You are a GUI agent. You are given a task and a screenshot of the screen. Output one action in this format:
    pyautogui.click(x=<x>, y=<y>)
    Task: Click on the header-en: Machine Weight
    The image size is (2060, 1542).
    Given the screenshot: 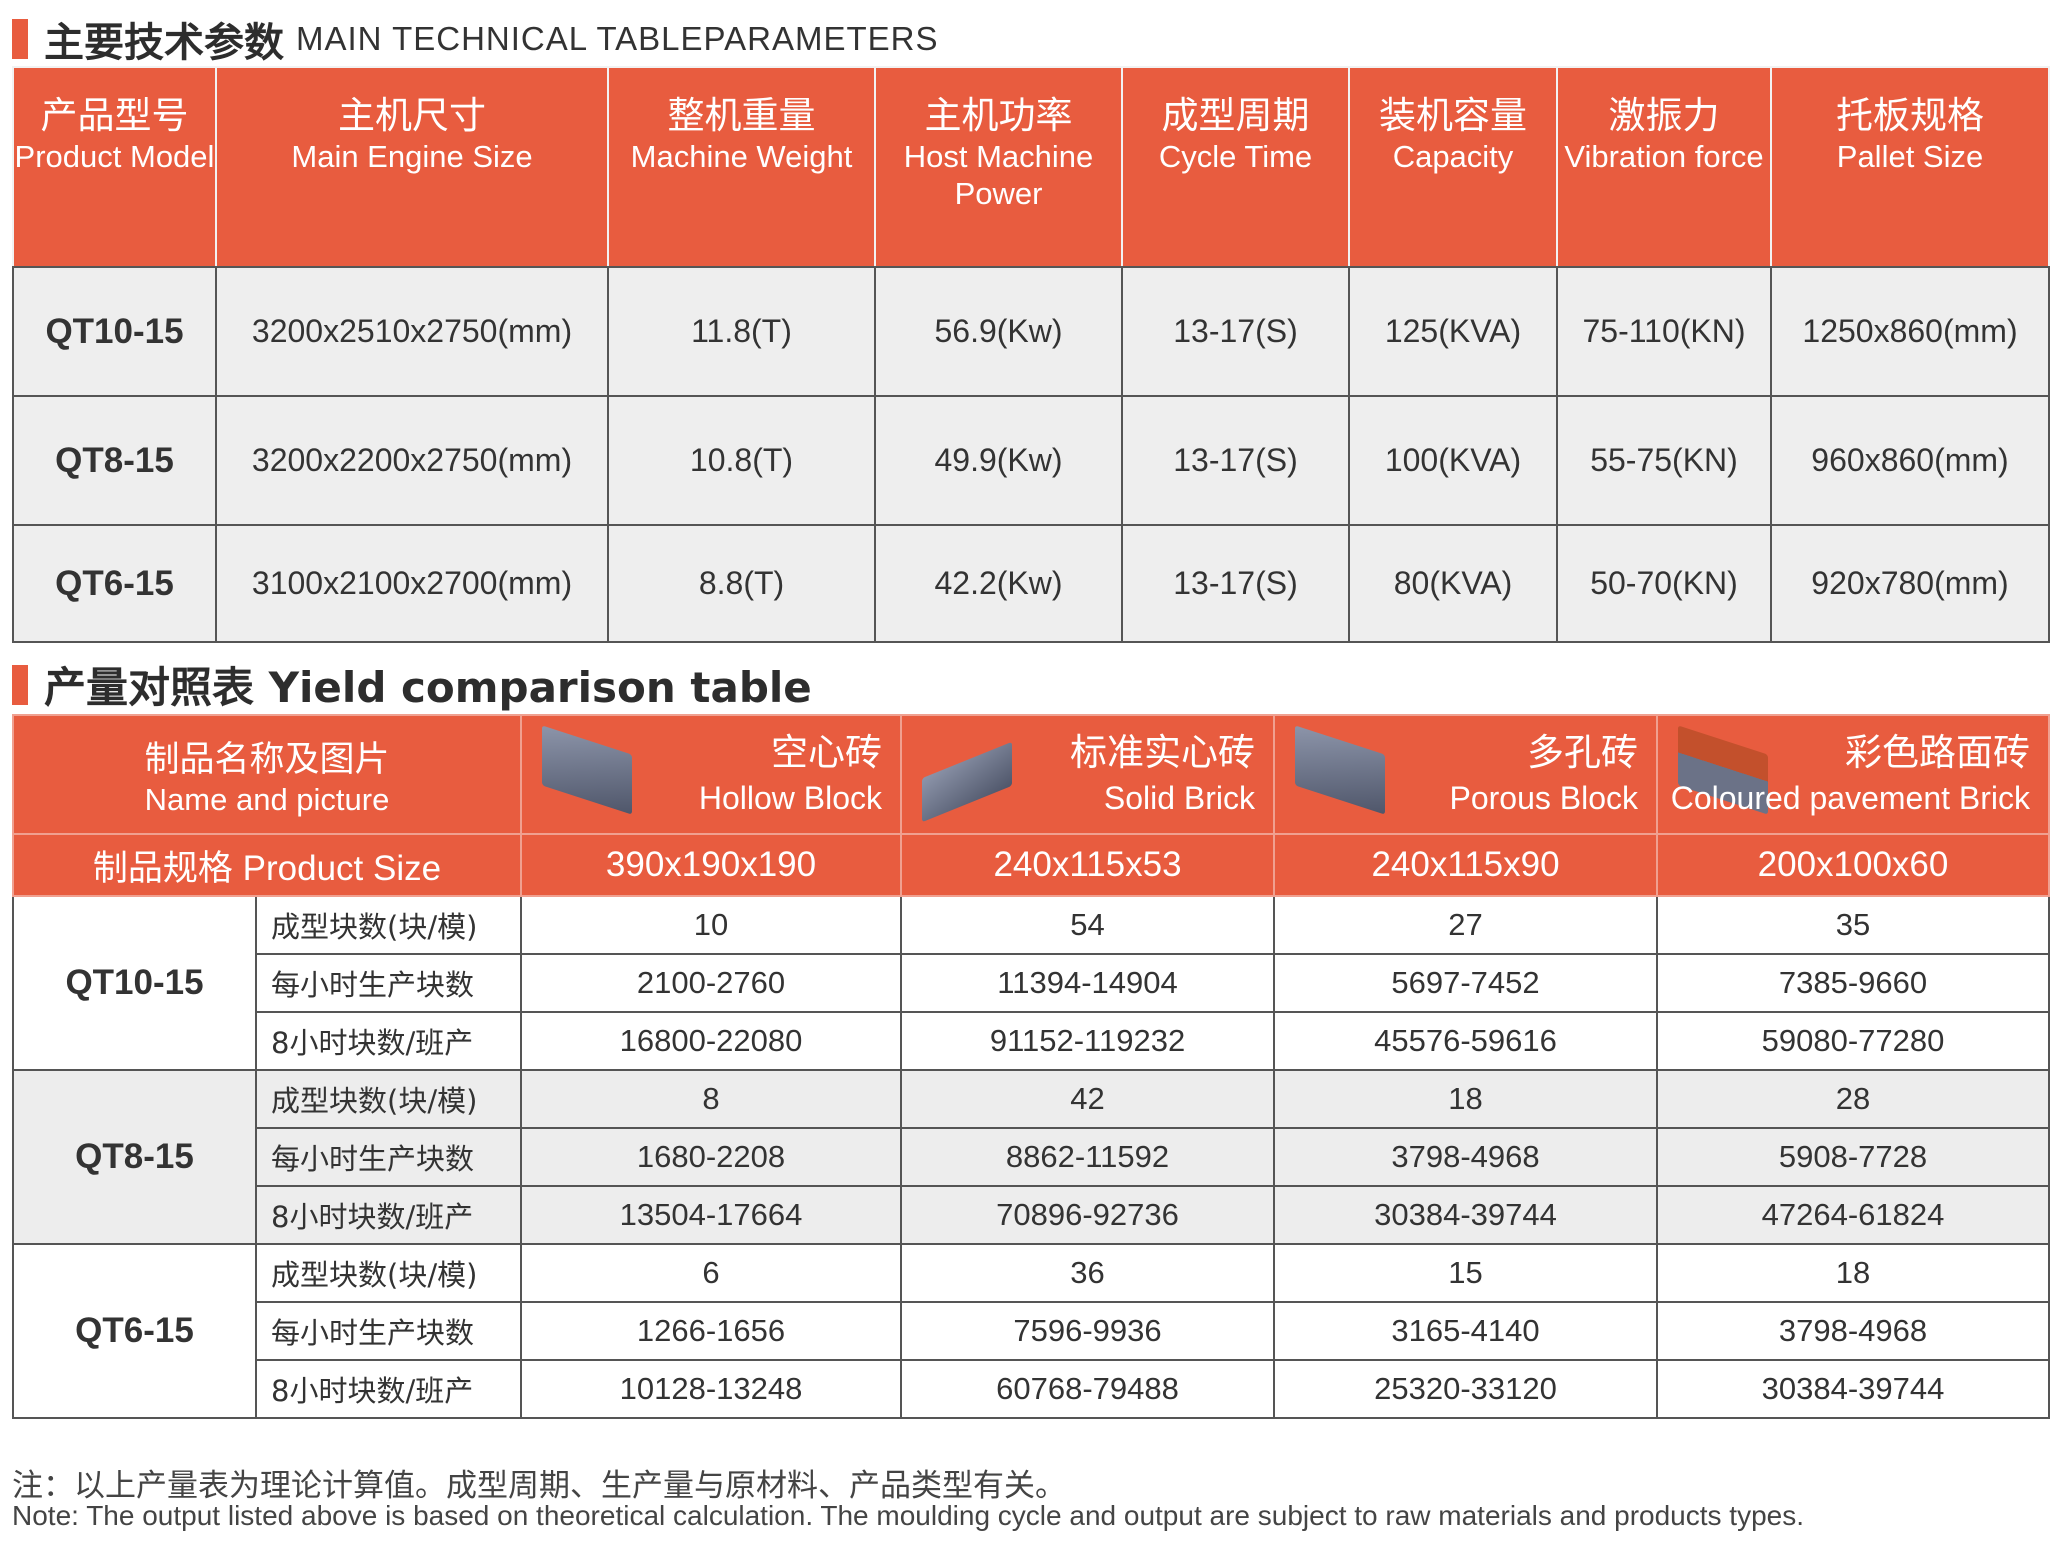 What is the action you would take?
    pyautogui.click(x=741, y=156)
    